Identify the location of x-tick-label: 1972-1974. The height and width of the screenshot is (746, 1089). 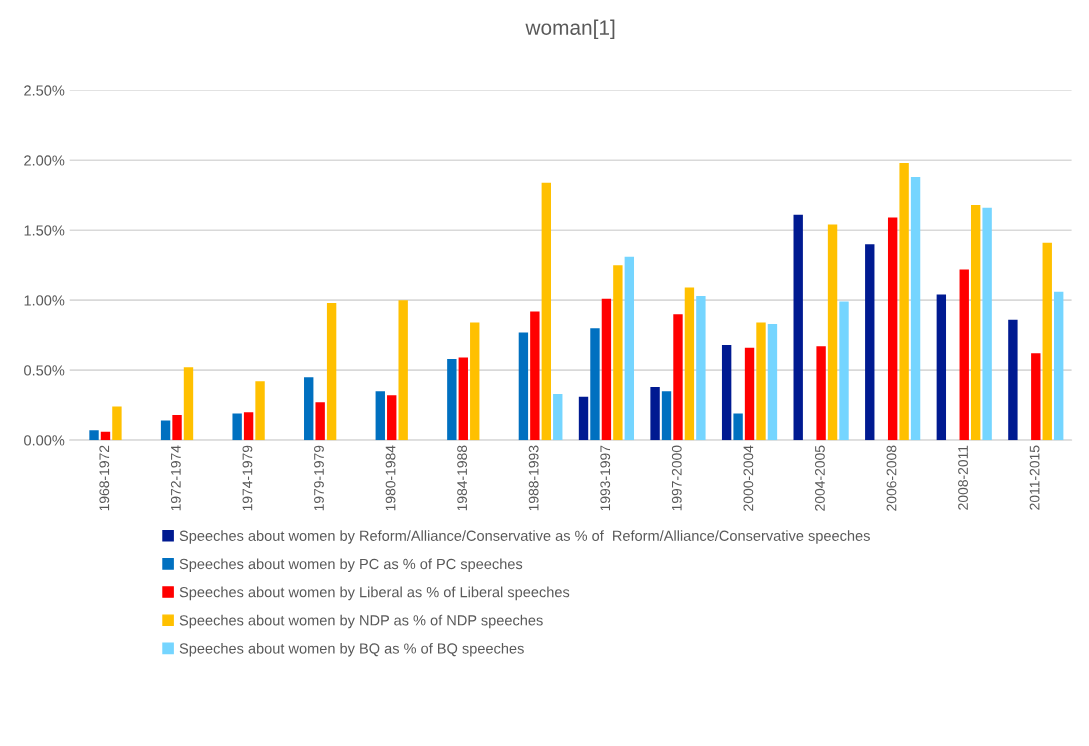
(175, 478).